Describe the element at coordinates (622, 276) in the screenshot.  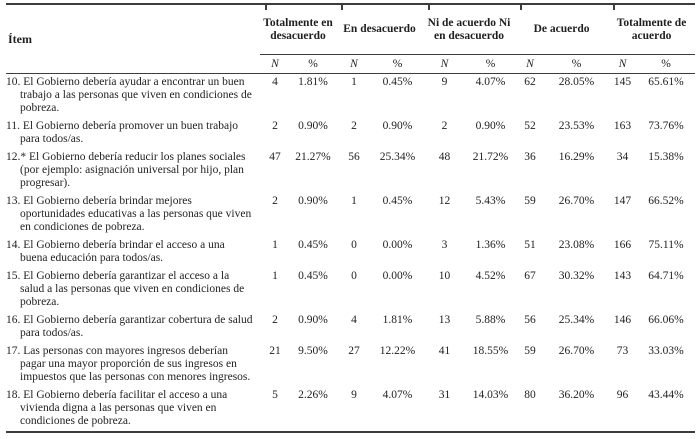
I see `n-cell: 143` at that location.